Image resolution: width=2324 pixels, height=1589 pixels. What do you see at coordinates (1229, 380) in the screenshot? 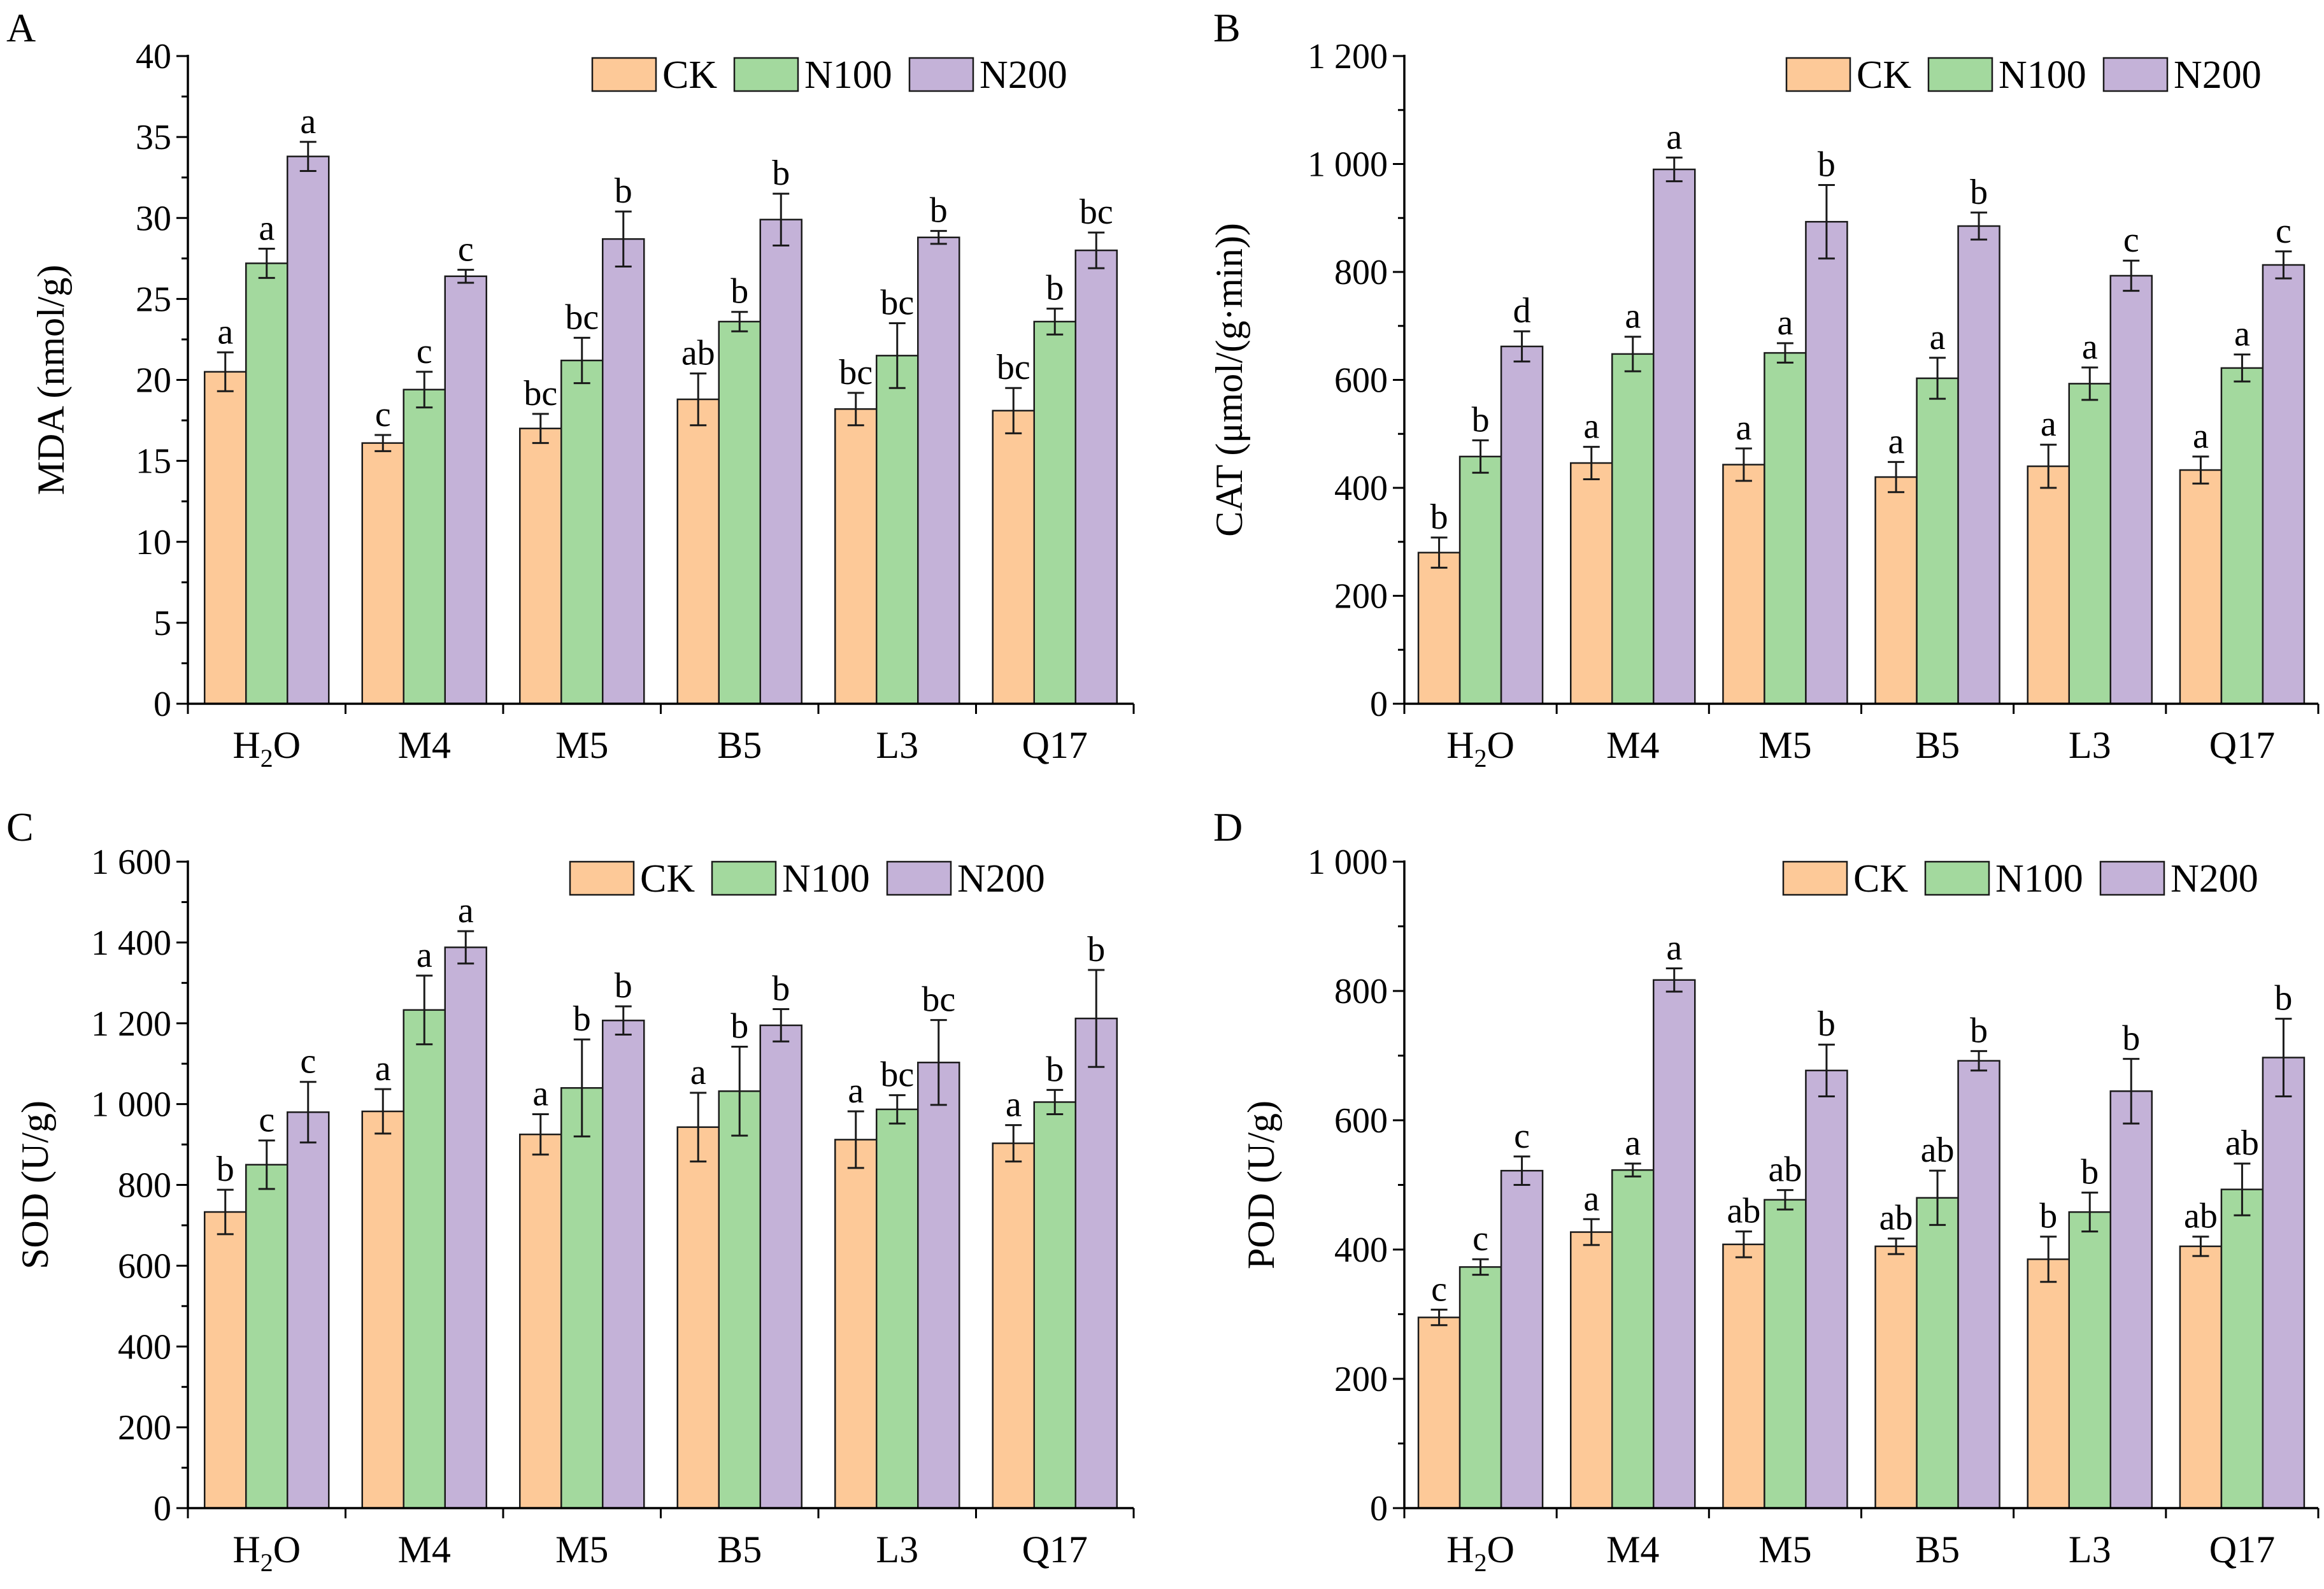
I see `y-axis-title: CAT (μmol/(g·min))` at bounding box center [1229, 380].